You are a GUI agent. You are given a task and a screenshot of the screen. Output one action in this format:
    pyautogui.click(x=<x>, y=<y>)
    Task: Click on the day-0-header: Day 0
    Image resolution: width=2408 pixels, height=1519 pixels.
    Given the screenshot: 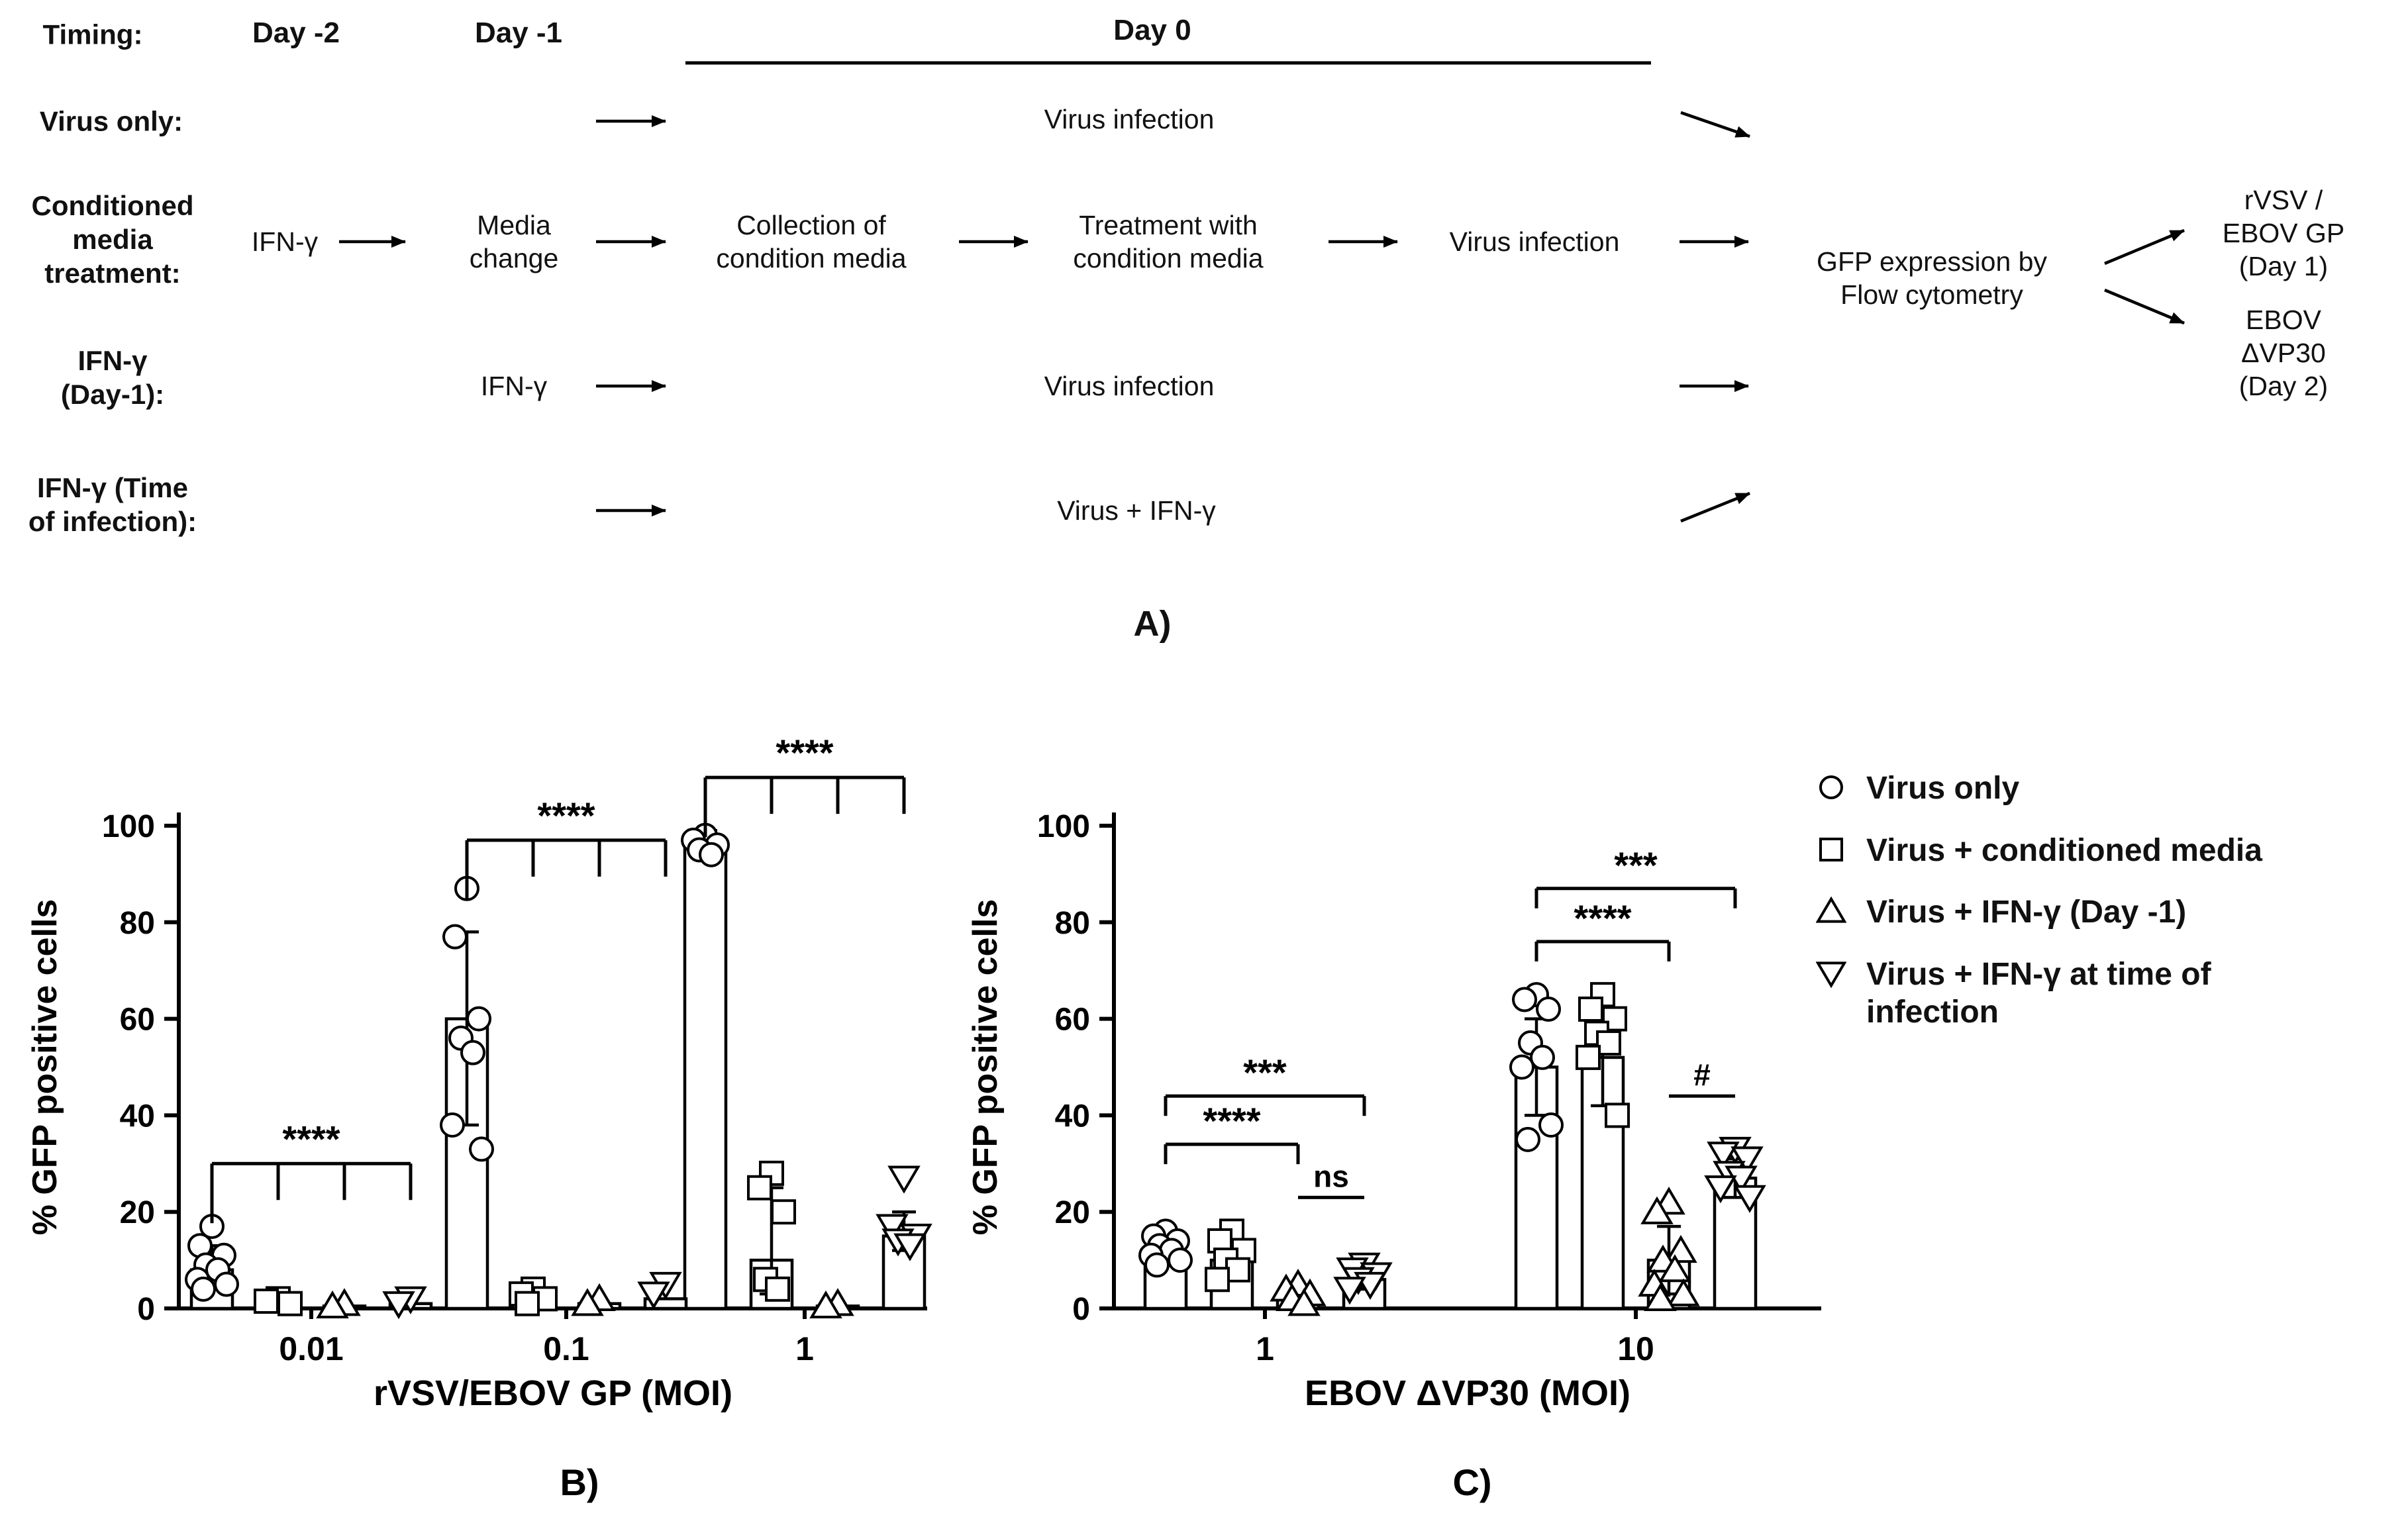 What is the action you would take?
    pyautogui.click(x=1152, y=30)
    